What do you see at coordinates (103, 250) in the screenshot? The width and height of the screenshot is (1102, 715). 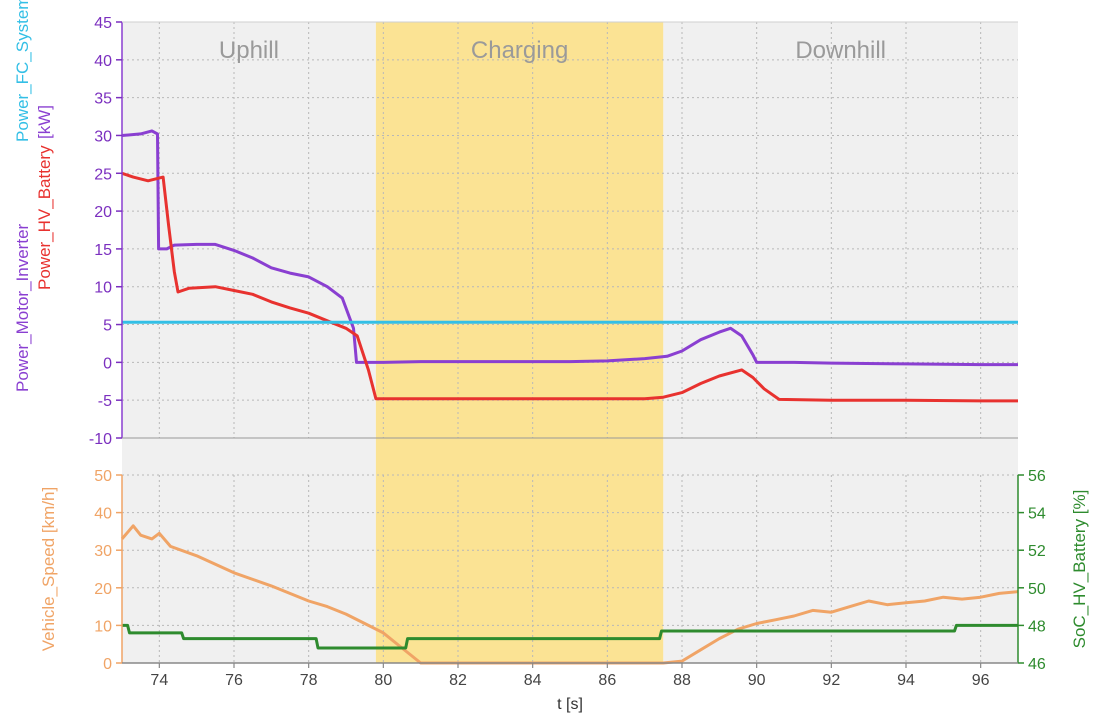 I see `y-tick-label-top: 15` at bounding box center [103, 250].